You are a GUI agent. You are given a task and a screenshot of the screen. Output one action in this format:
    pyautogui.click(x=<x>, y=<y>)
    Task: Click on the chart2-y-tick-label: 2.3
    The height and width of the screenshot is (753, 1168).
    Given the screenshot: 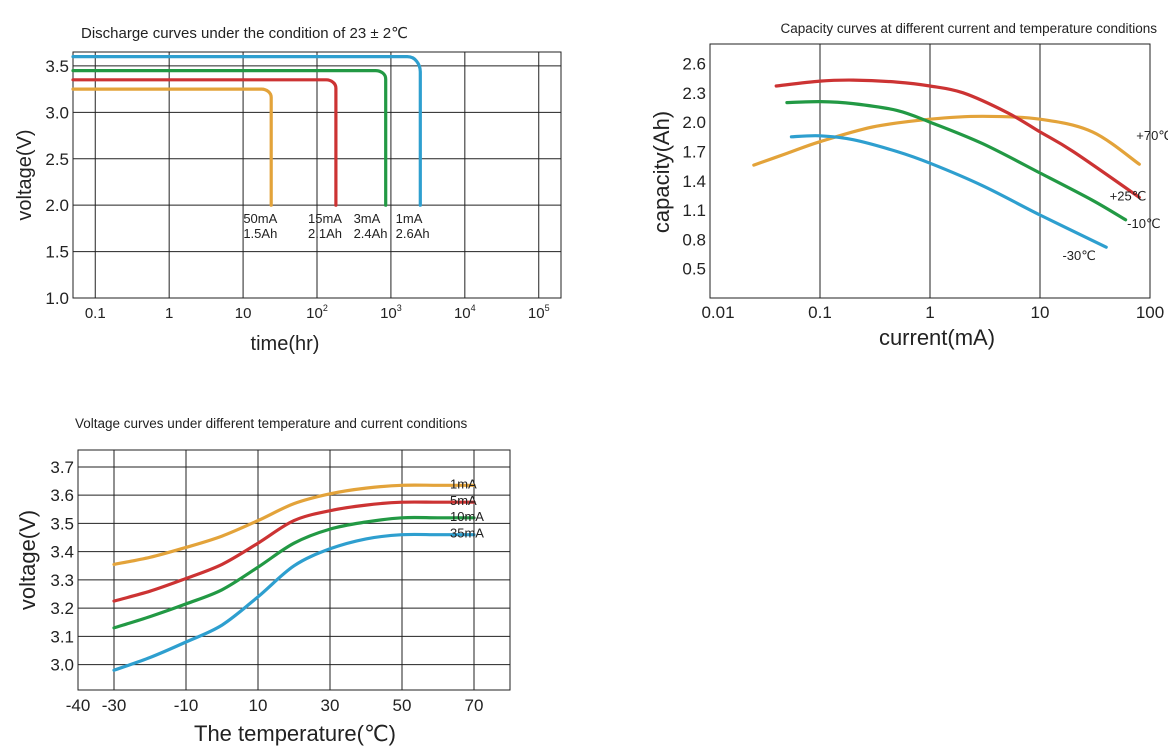 What is the action you would take?
    pyautogui.click(x=694, y=93)
    